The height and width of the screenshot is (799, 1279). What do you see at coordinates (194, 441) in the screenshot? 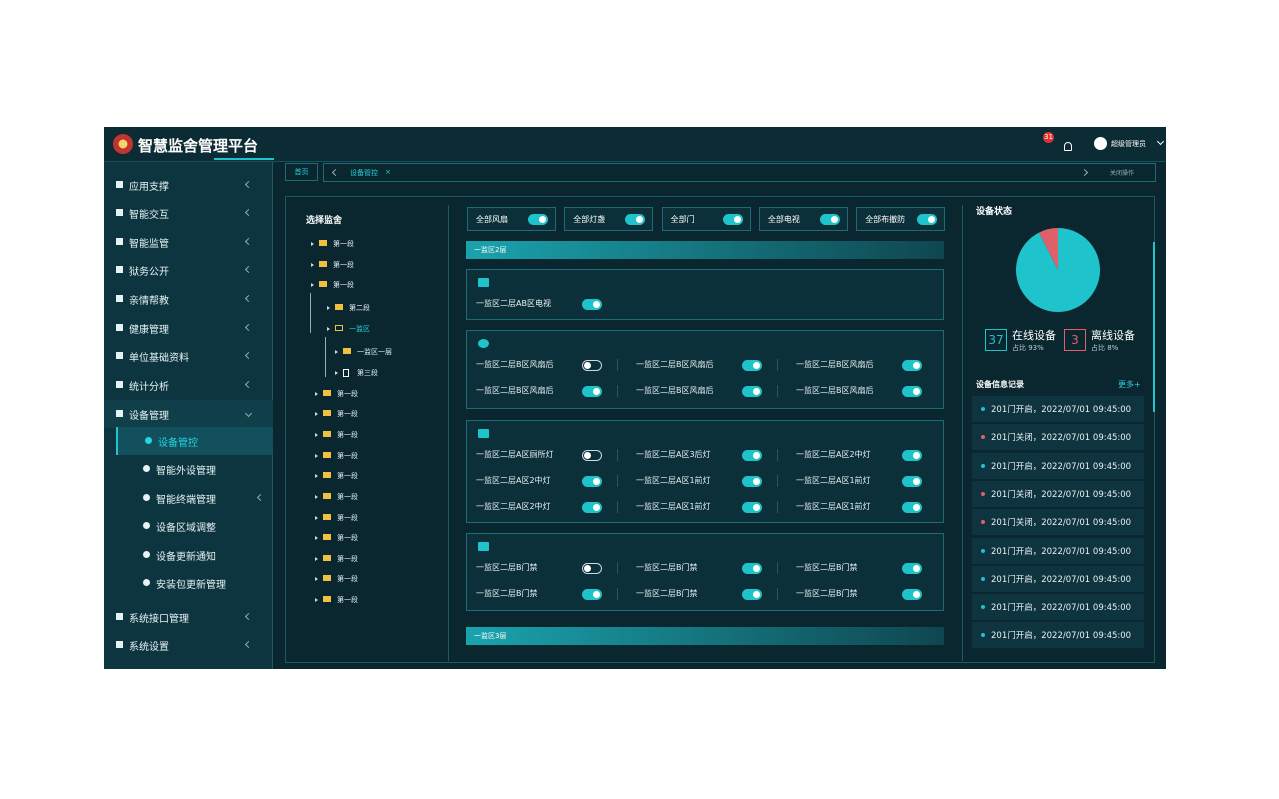
I see `sidebar-item: 设备管控` at bounding box center [194, 441].